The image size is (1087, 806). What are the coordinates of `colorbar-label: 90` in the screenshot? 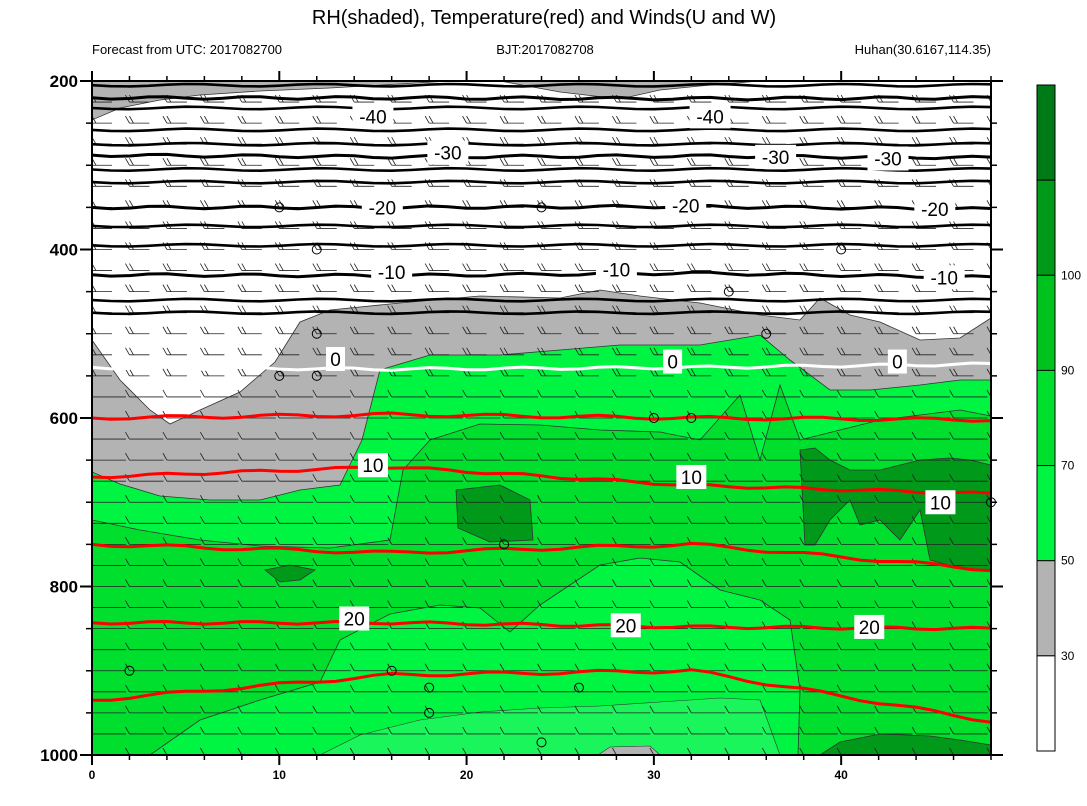 It's located at (1068, 370).